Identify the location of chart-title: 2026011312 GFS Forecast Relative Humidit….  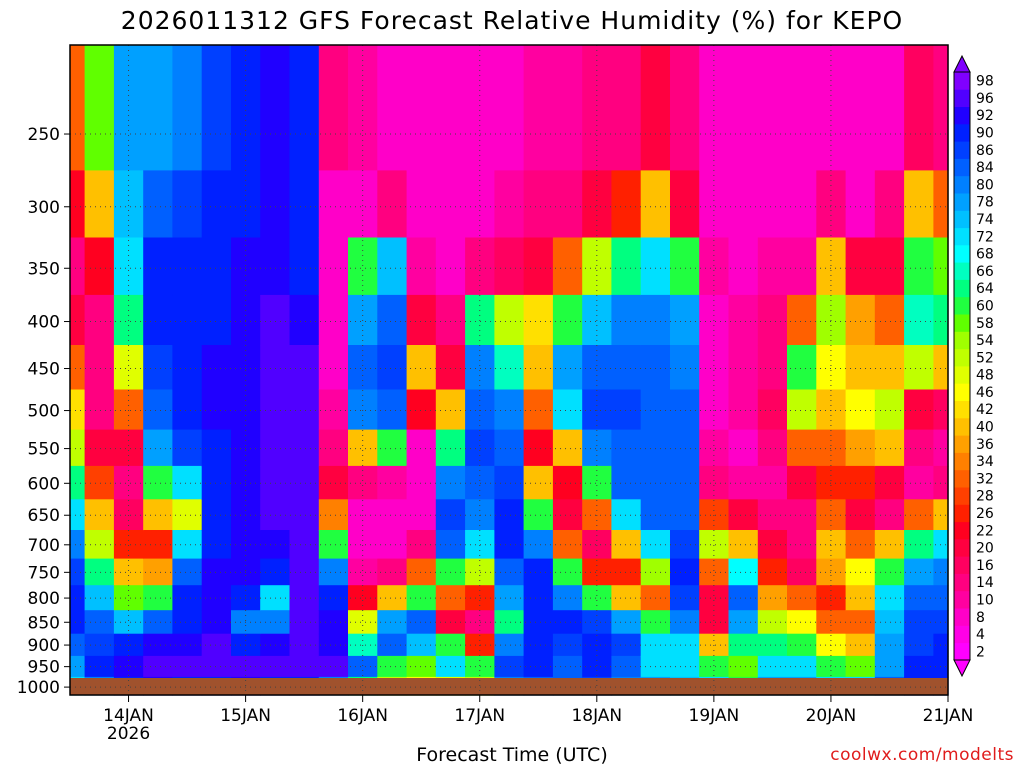
(512, 20).